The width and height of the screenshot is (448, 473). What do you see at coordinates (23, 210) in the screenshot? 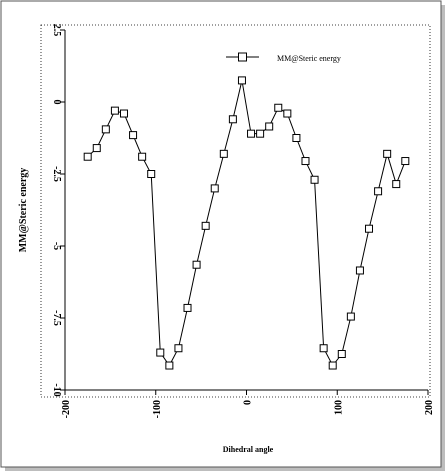
I see `y-axis-label: MM@Steric energy` at bounding box center [23, 210].